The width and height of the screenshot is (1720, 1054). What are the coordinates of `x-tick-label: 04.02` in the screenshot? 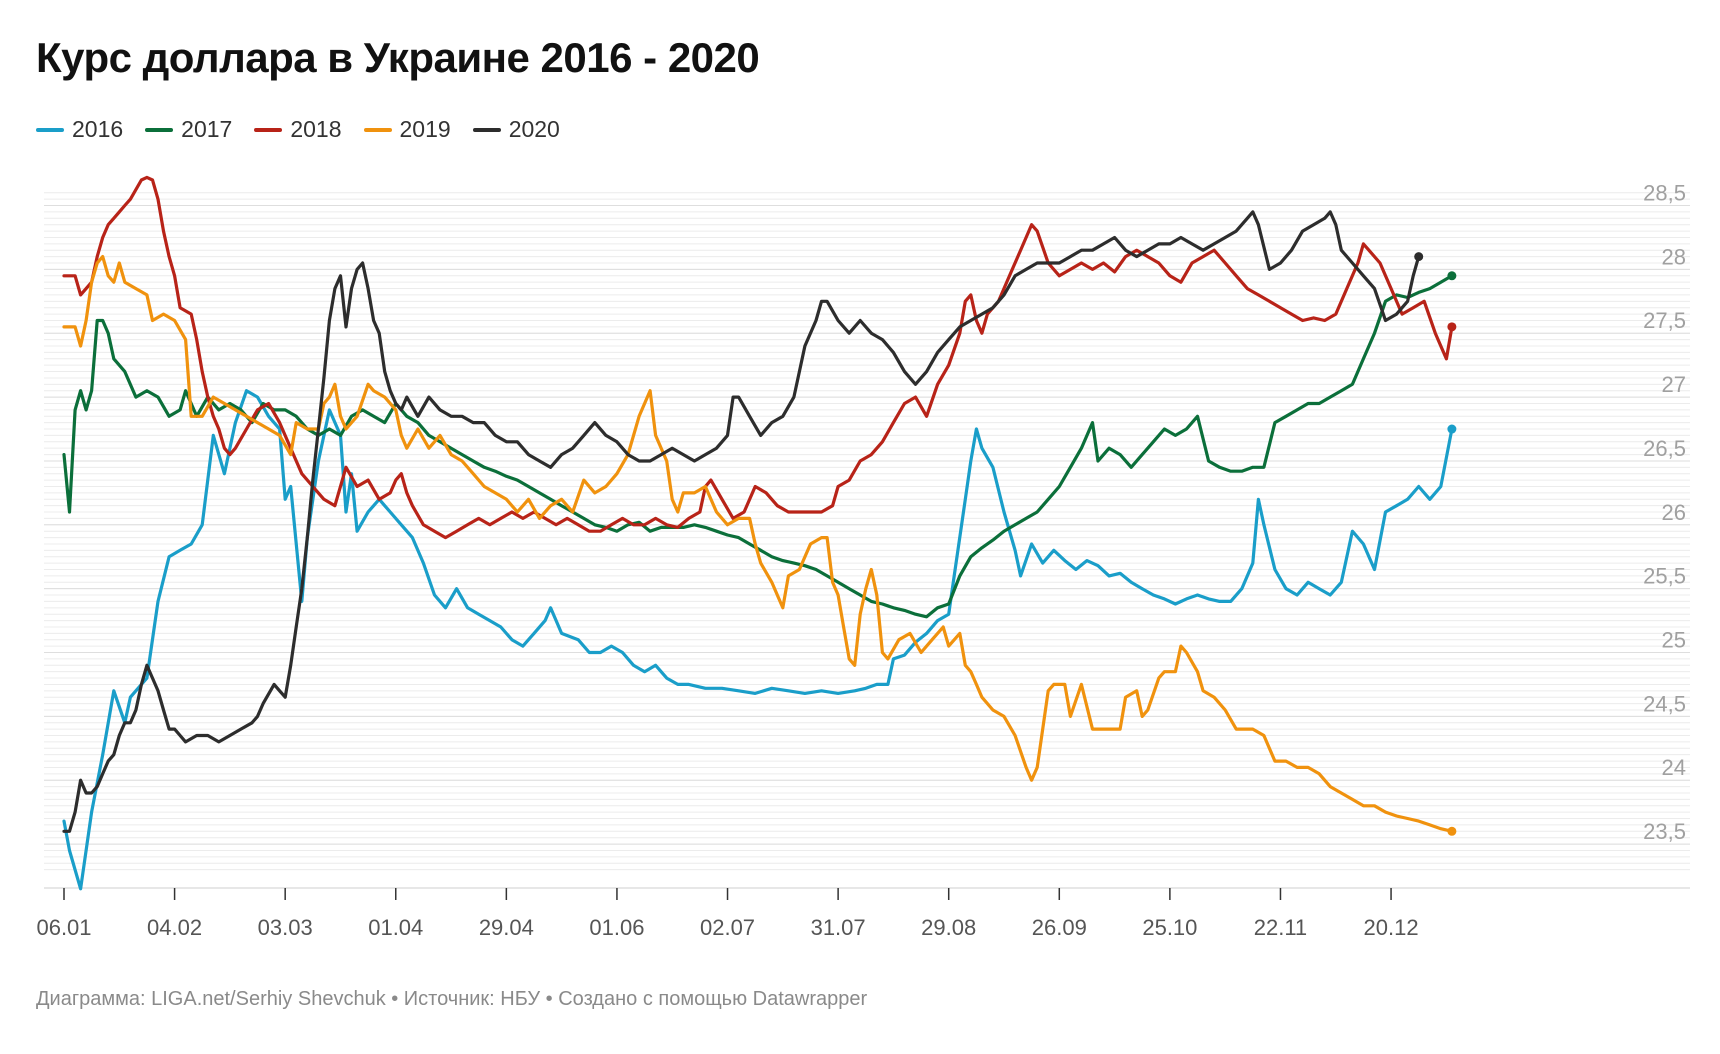 It's located at (174, 927).